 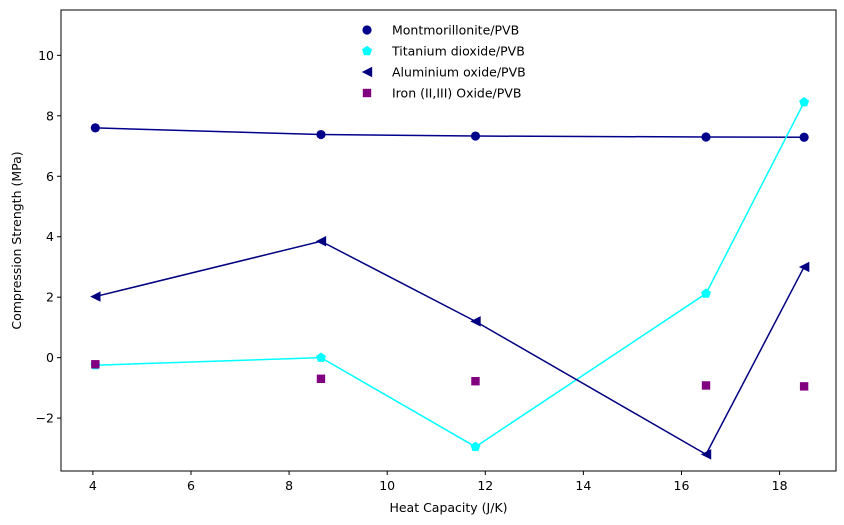 What do you see at coordinates (485, 485) in the screenshot?
I see `x-tick-label: 12` at bounding box center [485, 485].